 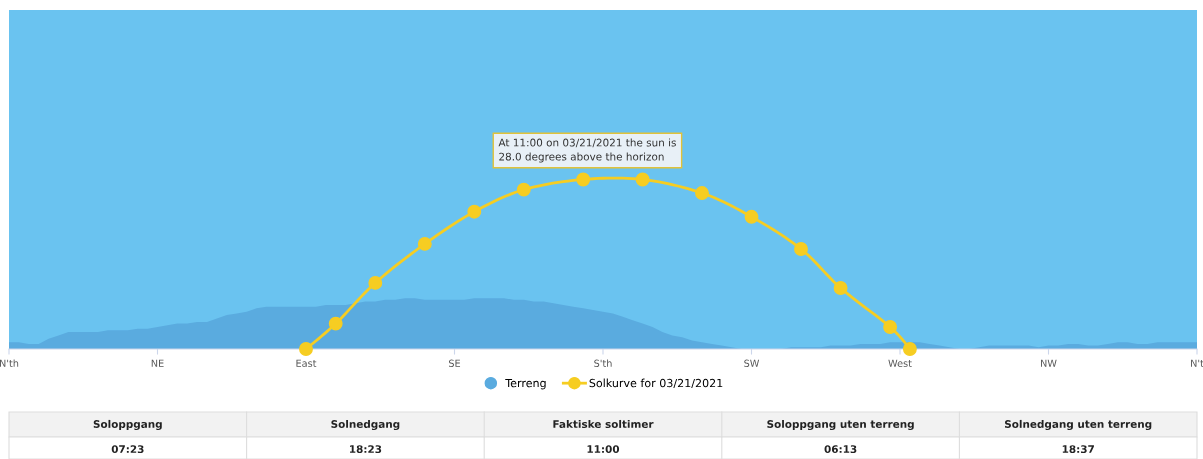 What do you see at coordinates (127, 425) in the screenshot?
I see `text: Soloppgang` at bounding box center [127, 425].